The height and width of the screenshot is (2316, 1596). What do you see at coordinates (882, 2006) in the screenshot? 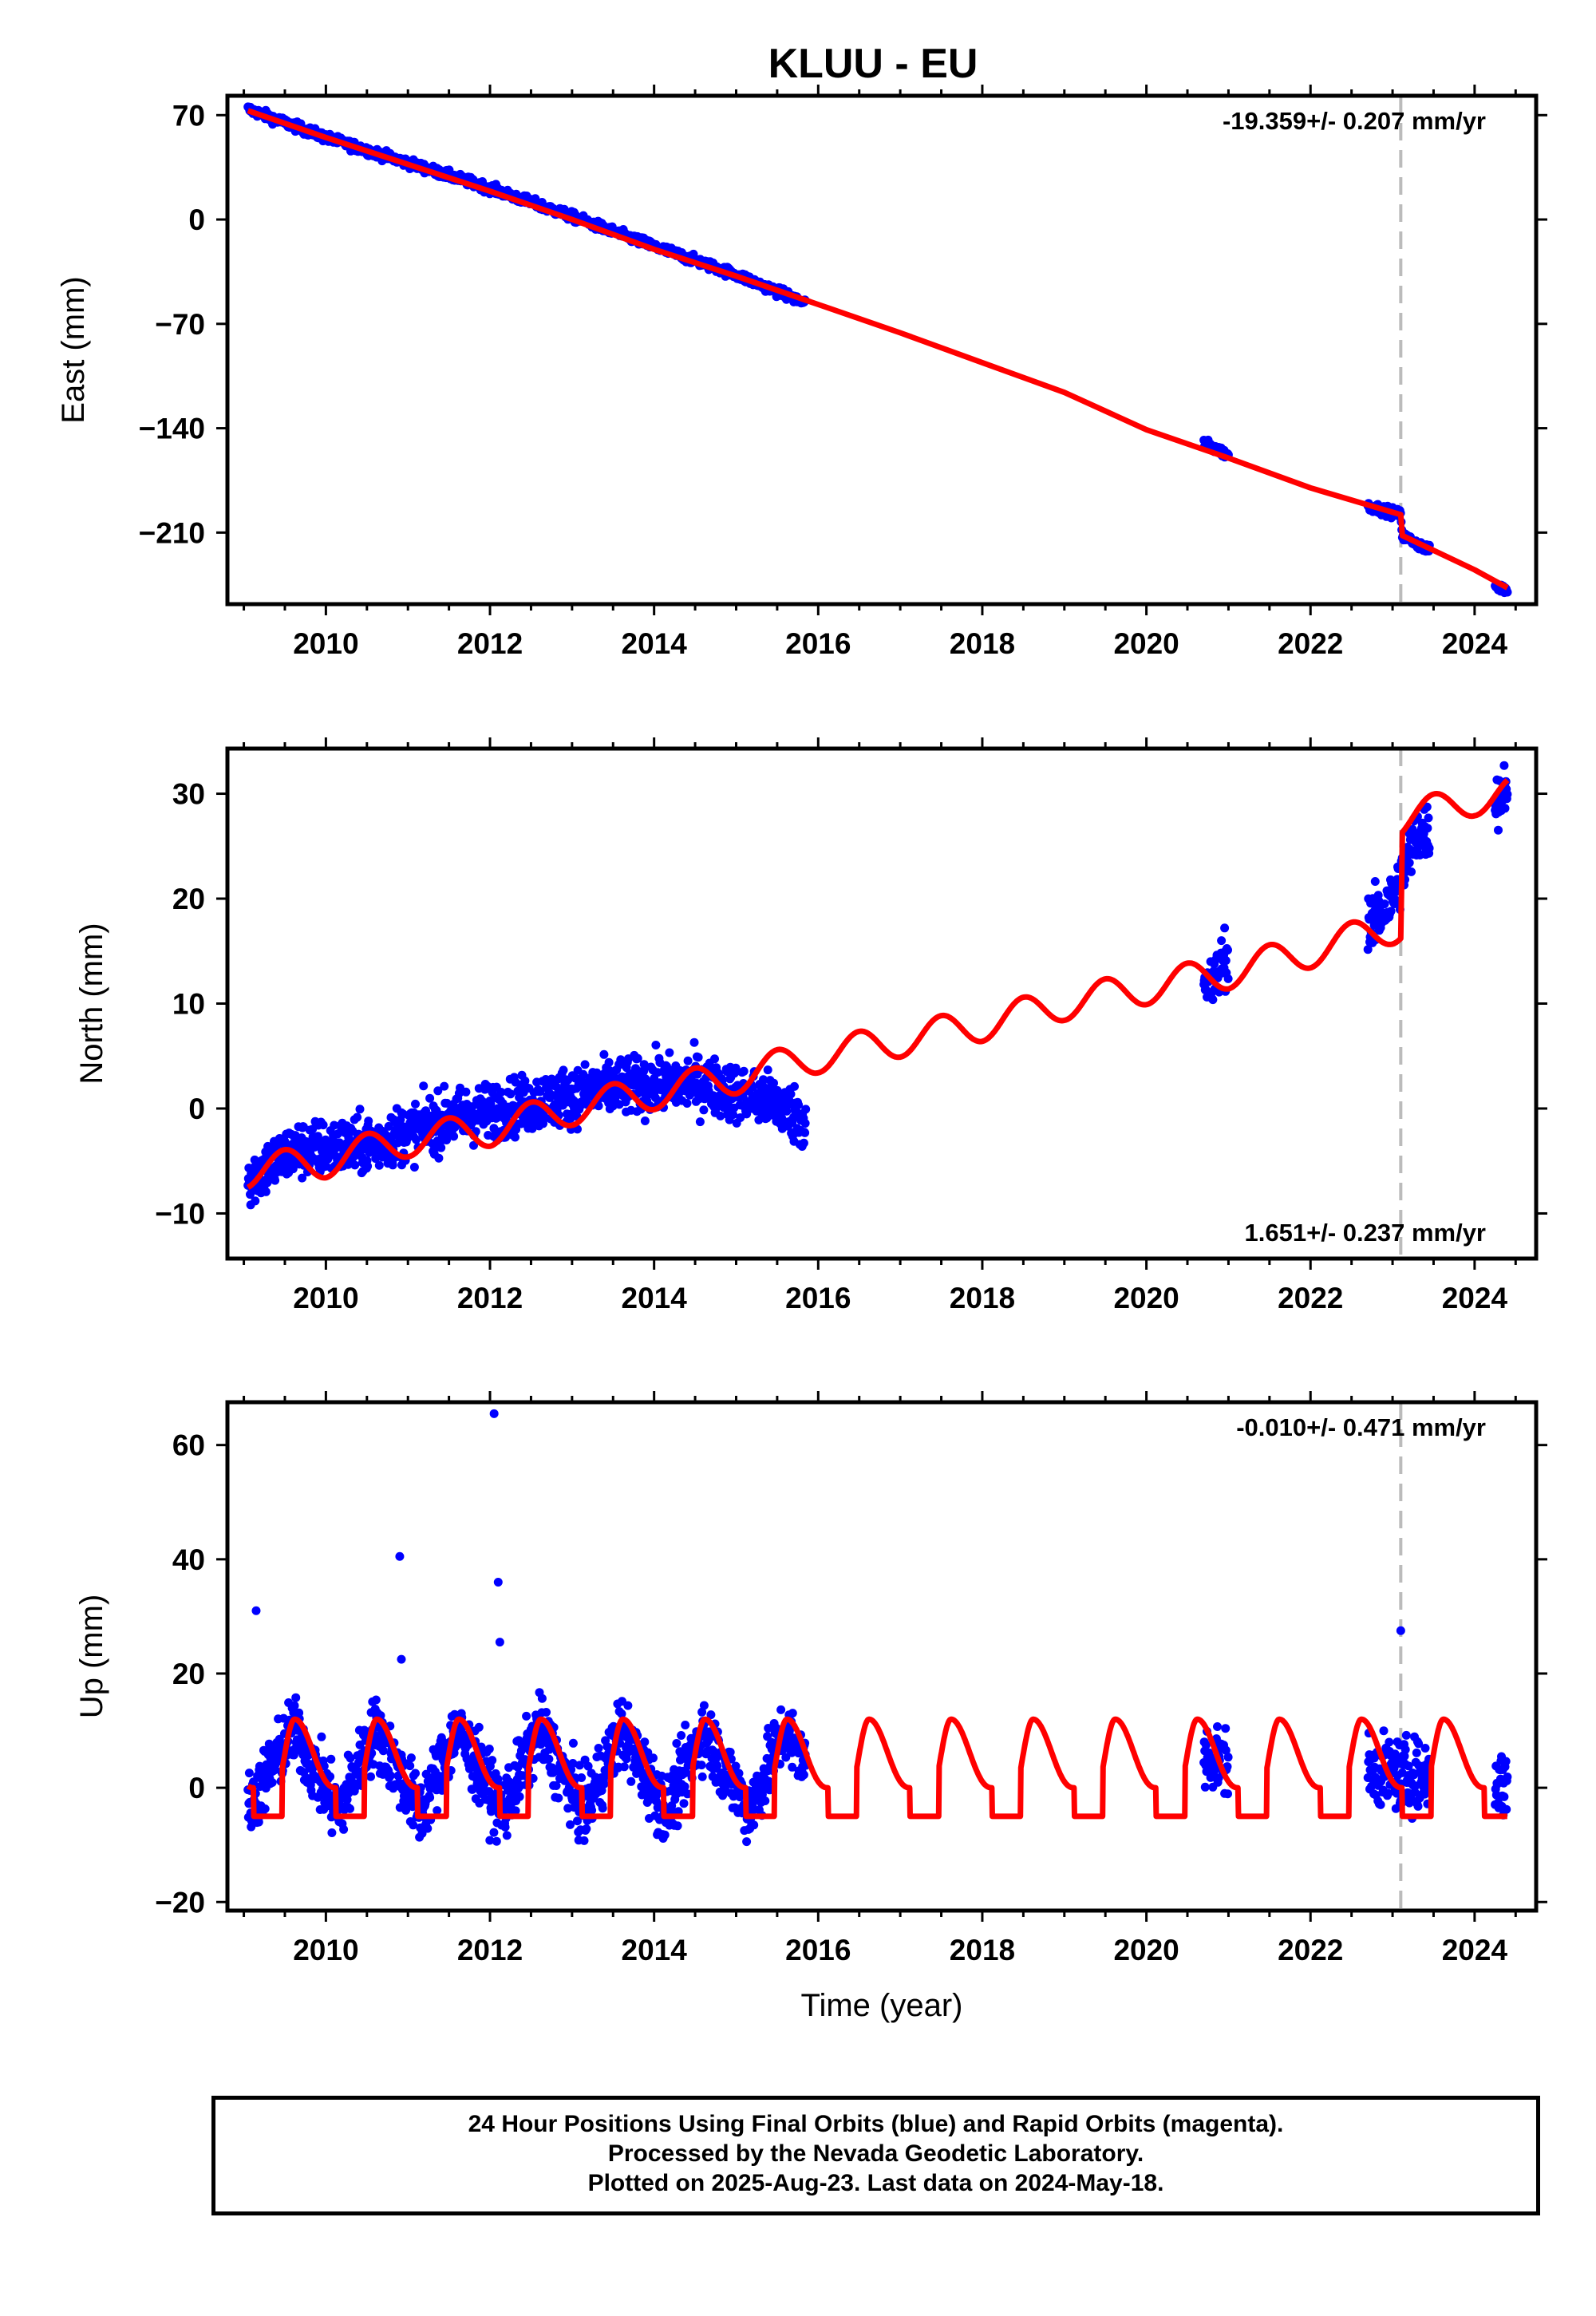
I see `x-axis-label: Time (year)` at bounding box center [882, 2006].